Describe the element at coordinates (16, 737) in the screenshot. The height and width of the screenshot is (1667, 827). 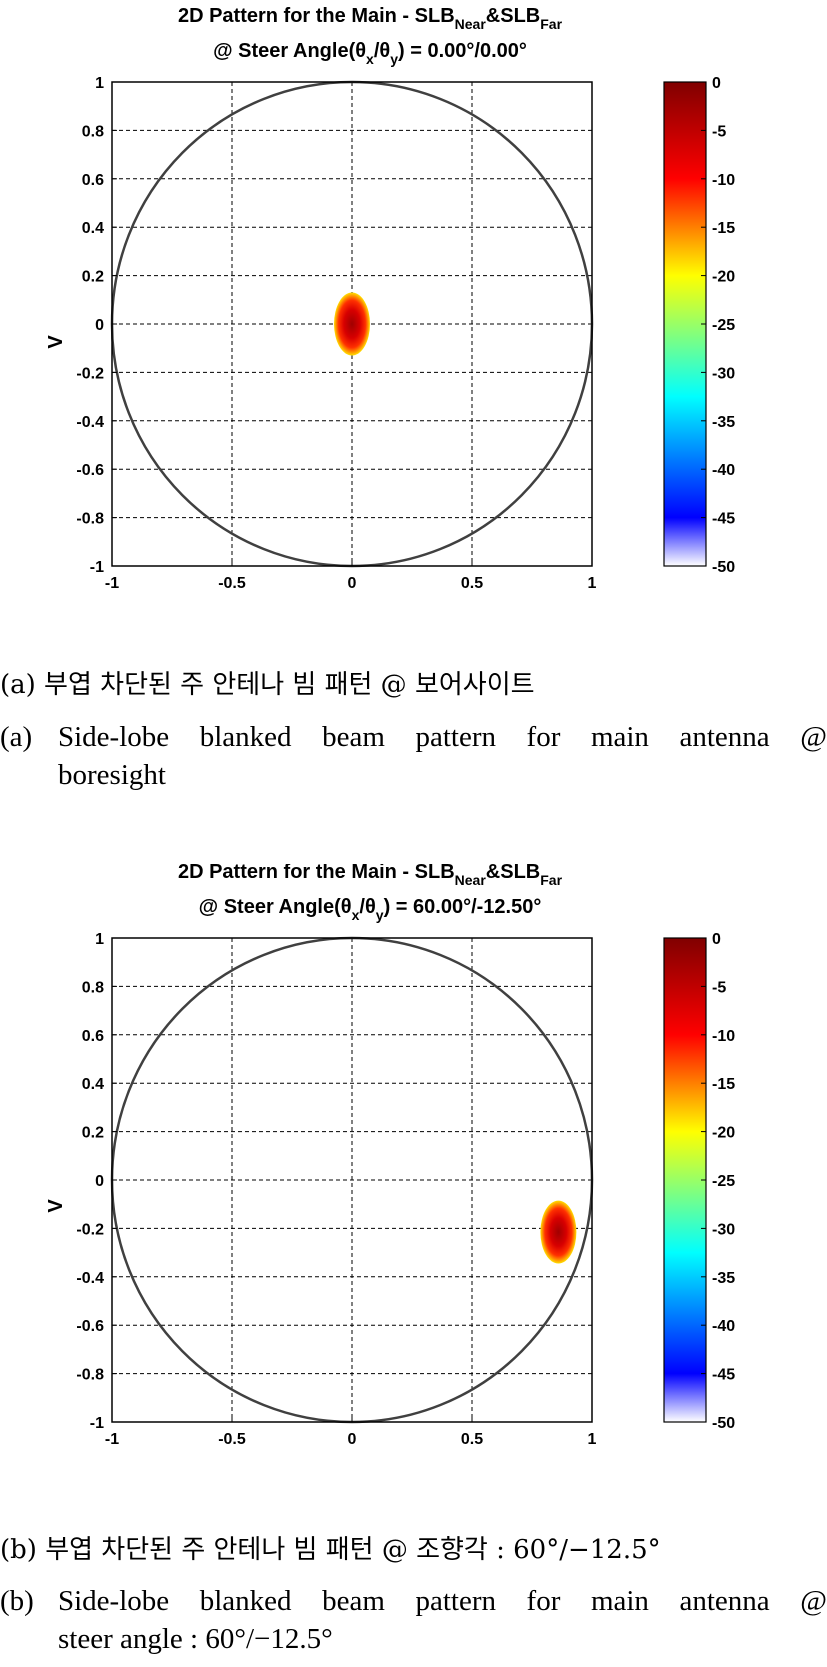
I see `caption-tag: (a)` at that location.